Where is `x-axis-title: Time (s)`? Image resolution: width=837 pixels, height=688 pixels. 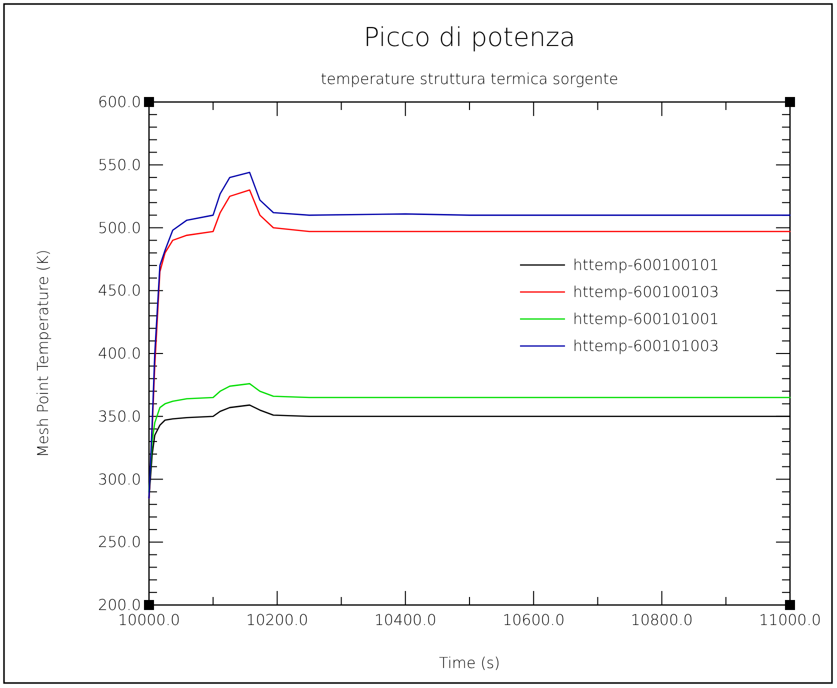
x-axis-title: Time (s) is located at coordinates (469, 663).